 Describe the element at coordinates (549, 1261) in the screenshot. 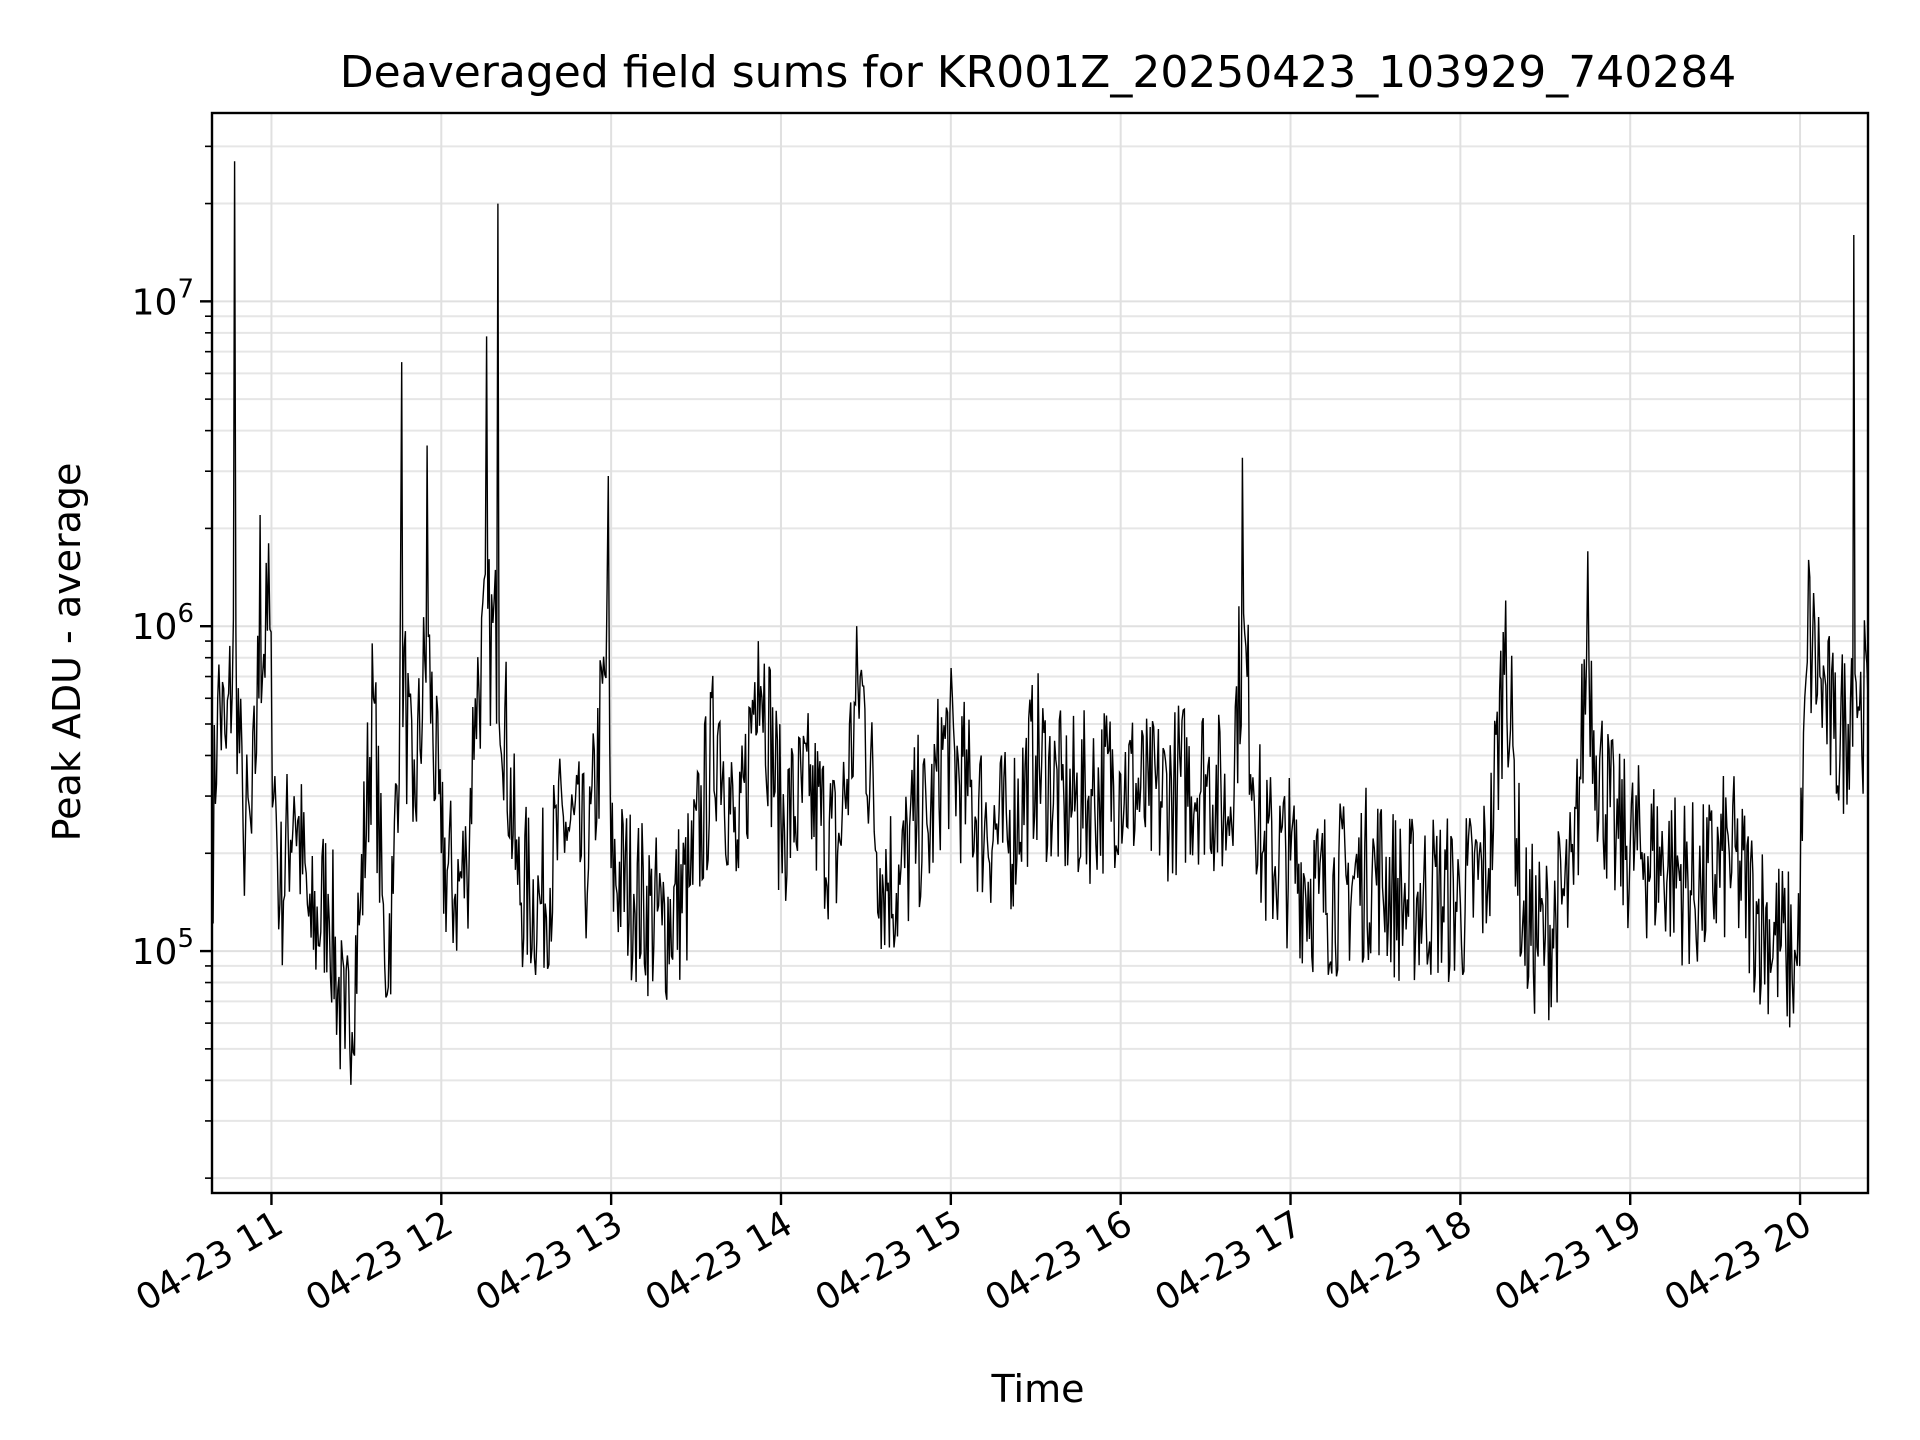

I see `x-tick-label: 04-23 13` at that location.